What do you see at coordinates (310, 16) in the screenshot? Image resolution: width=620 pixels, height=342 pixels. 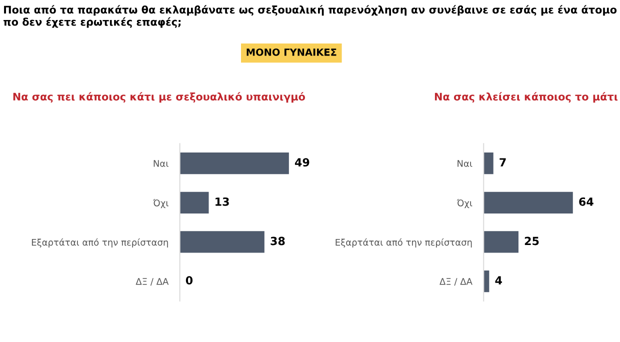 I see `text: Ποια από τα παρακάτω θα εκλαμβάνατε ως σεξουαλική παρενόχληση αν συνέβαινε σε εσάς με ένα άτομο πο δεν έχετε ερωτικές επαφές;` at bounding box center [310, 16].